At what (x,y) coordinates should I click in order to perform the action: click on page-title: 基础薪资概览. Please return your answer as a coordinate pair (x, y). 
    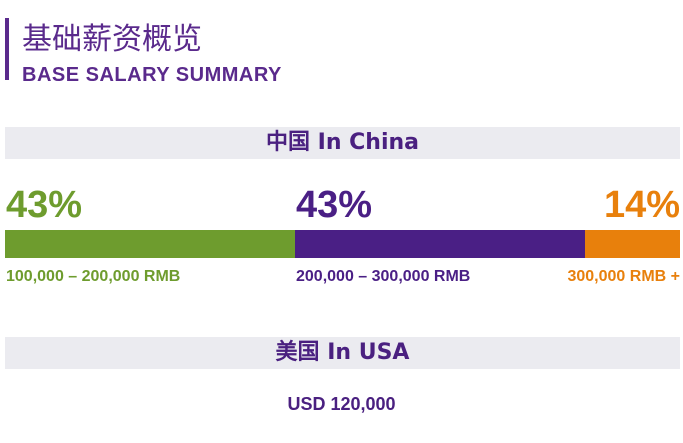
    Looking at the image, I should click on (112, 39).